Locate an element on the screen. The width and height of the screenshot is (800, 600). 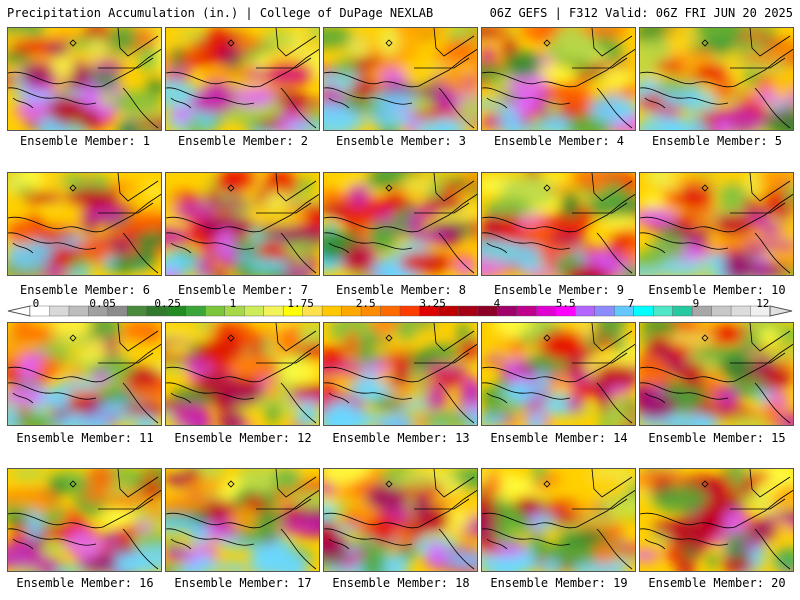
ensemble-member-15-map is located at coordinates (716, 374).